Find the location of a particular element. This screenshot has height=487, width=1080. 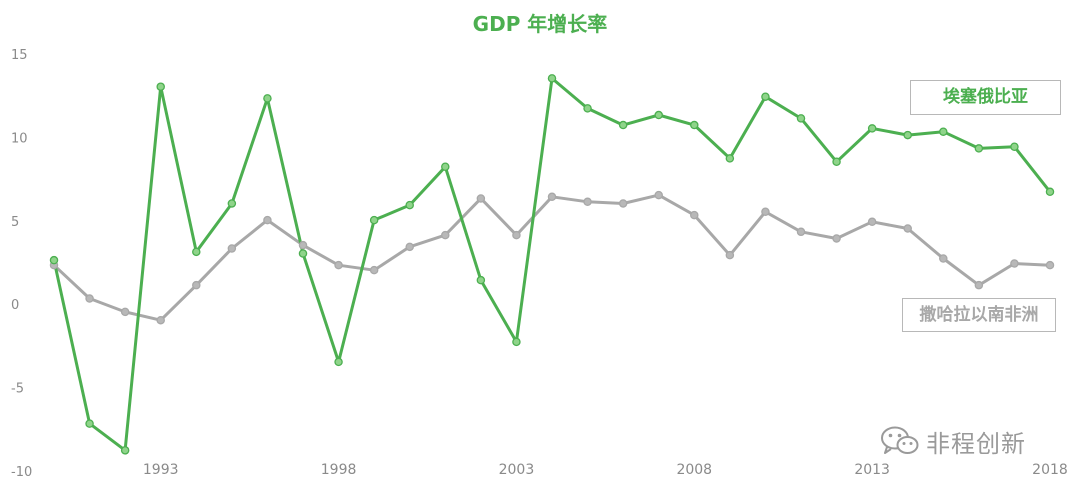

y-tick-label: -10 is located at coordinates (21, 472).